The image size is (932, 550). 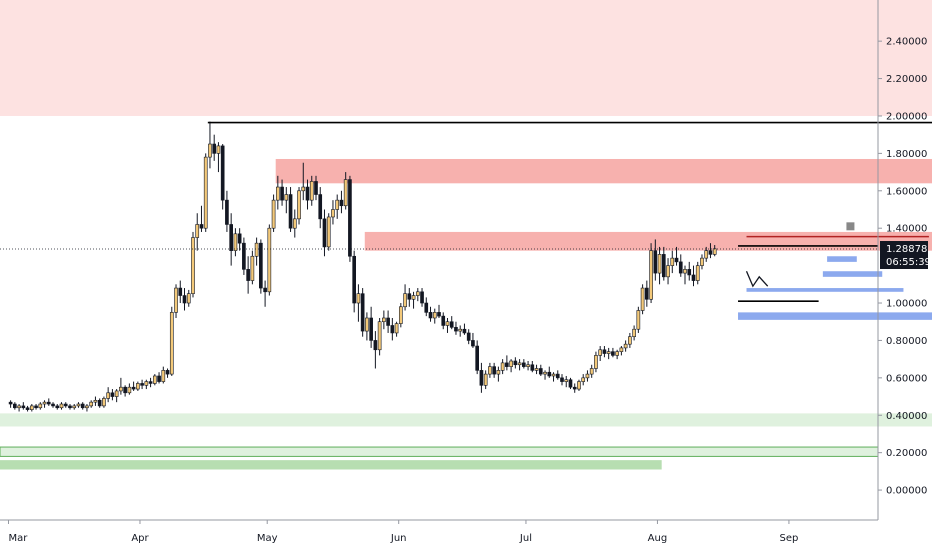 What do you see at coordinates (906, 42) in the screenshot?
I see `y-tick-label: 2.40000` at bounding box center [906, 42].